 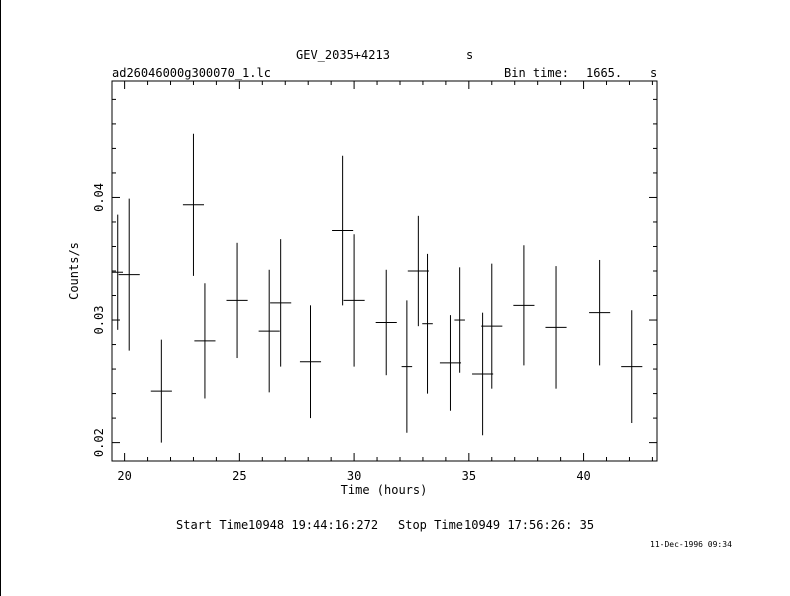 What do you see at coordinates (239, 476) in the screenshot?
I see `x-tick-label: 25` at bounding box center [239, 476].